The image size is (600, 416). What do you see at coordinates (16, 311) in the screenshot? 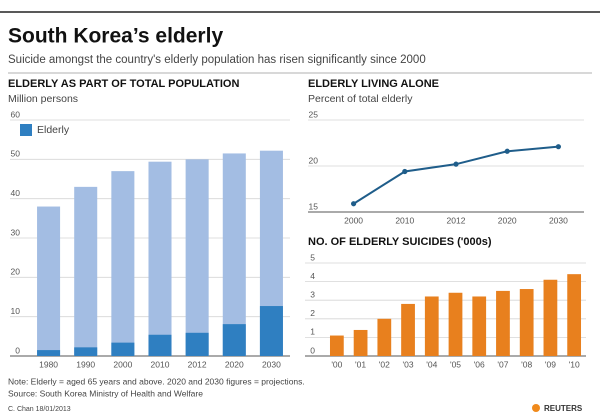
I see `y-tick-label: 10` at bounding box center [16, 311].